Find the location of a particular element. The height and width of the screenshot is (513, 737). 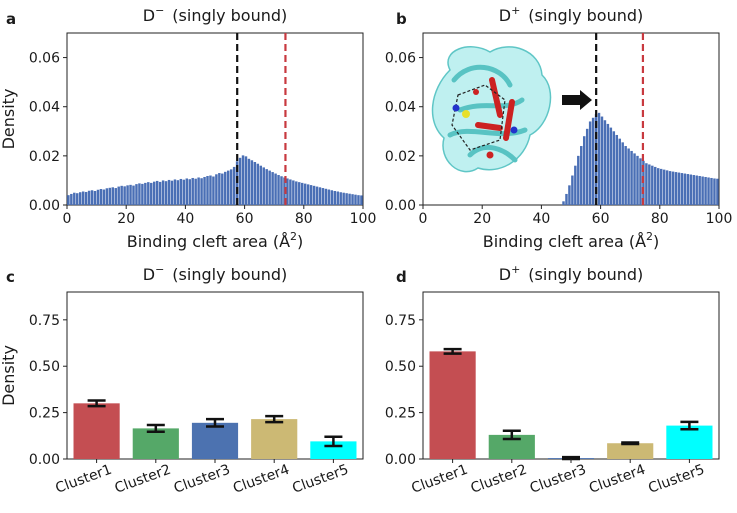

panel-title: D− (singly bound) is located at coordinates (215, 273).